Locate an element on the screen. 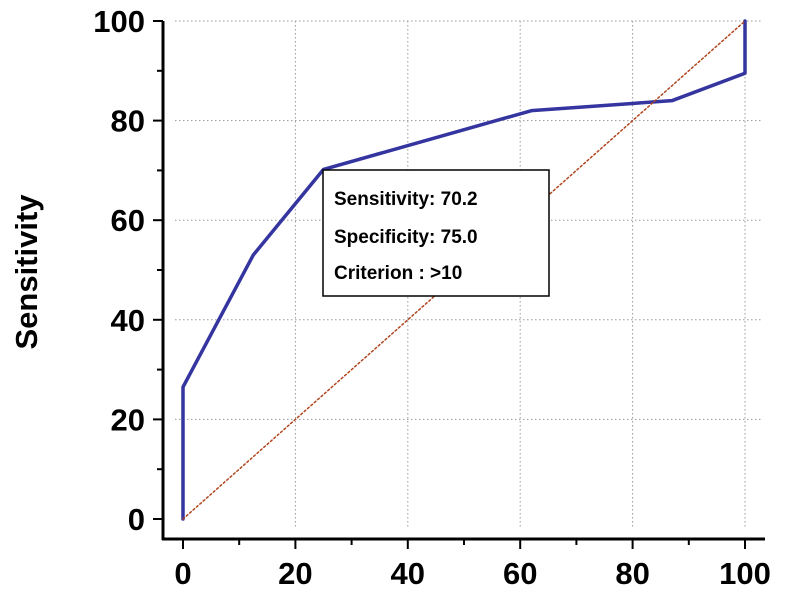 This screenshot has height=589, width=788. annotation-specificity: Specificity: 75.0 is located at coordinates (406, 237).